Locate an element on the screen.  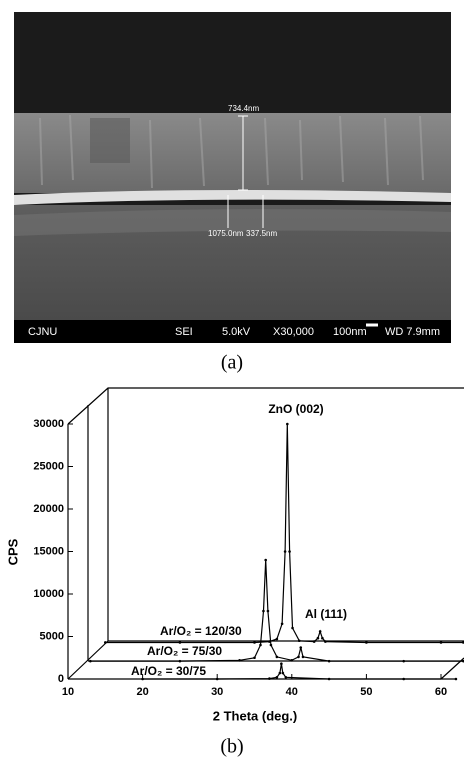
x-tick-label: 20 is located at coordinates (142, 692).